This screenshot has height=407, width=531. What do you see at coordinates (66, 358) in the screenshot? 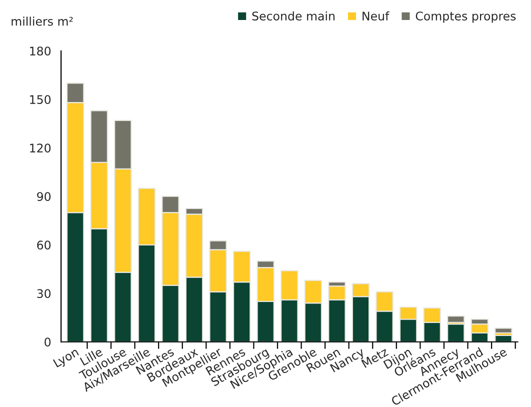
I see `x-tick-label: Lyon` at bounding box center [66, 358].